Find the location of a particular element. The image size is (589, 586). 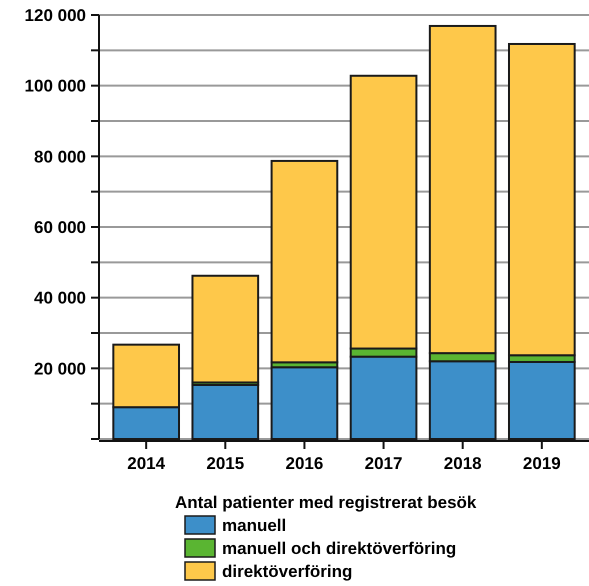

legend-title: Antal patienter med registrerat besök is located at coordinates (326, 502).